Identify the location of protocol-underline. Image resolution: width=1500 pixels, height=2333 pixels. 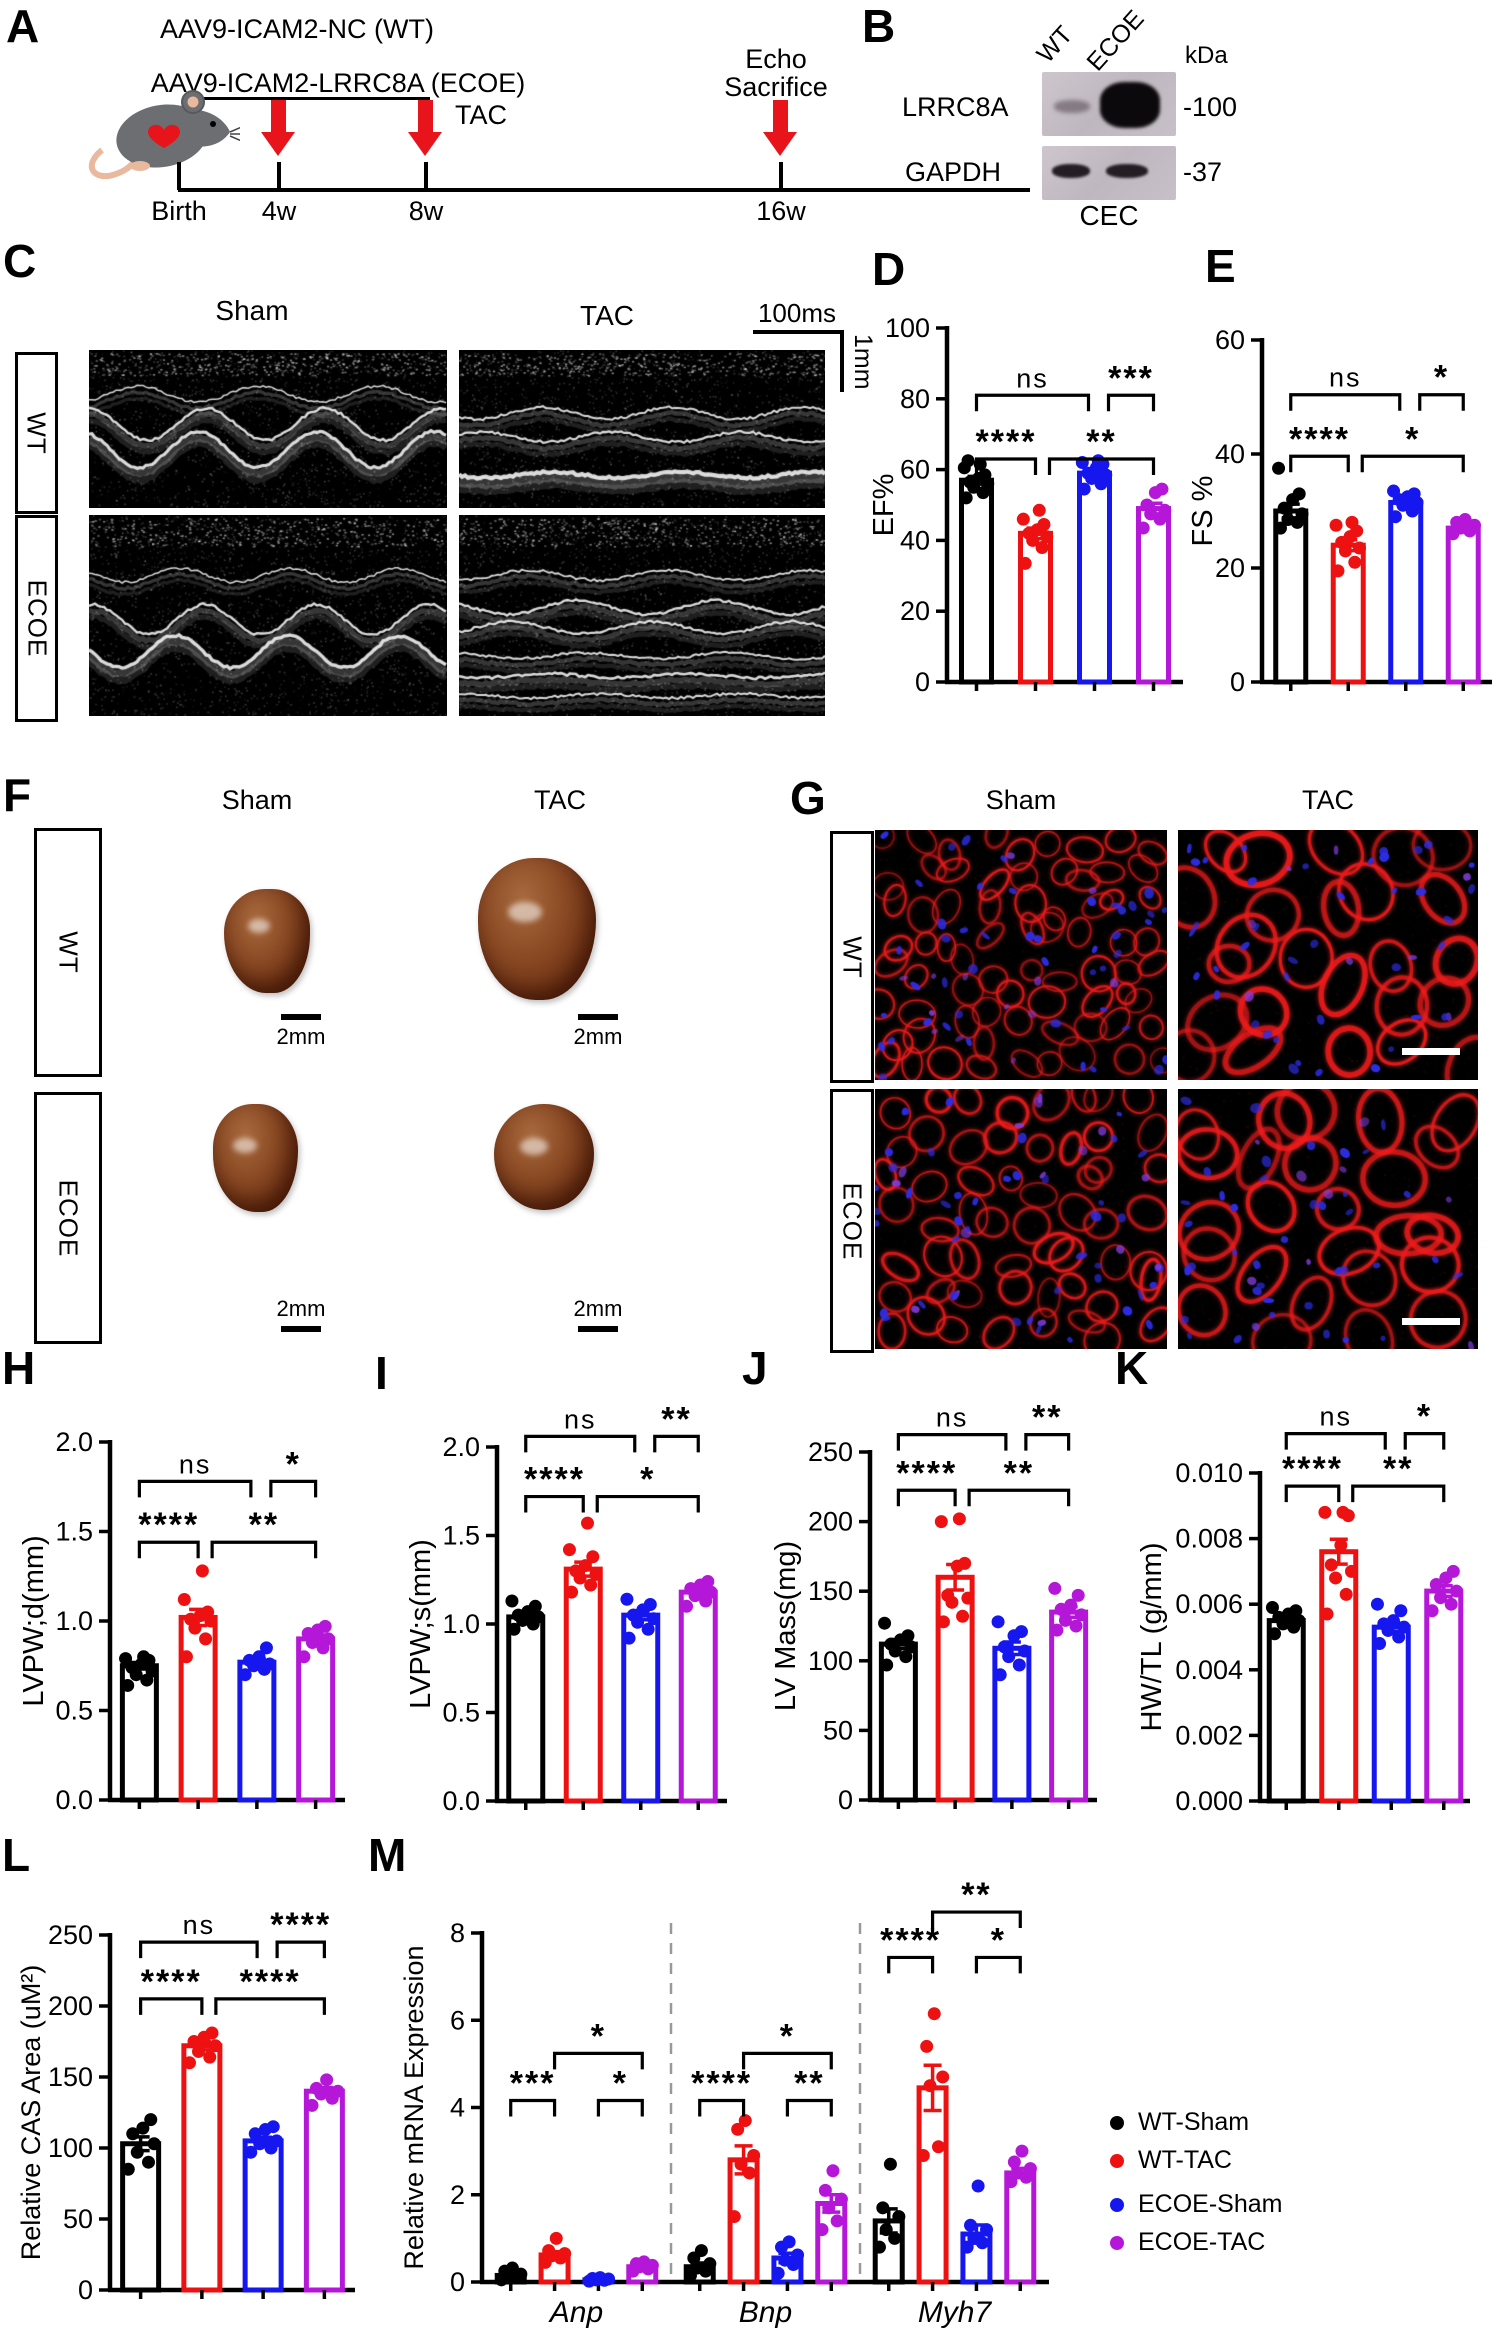
(316, 98).